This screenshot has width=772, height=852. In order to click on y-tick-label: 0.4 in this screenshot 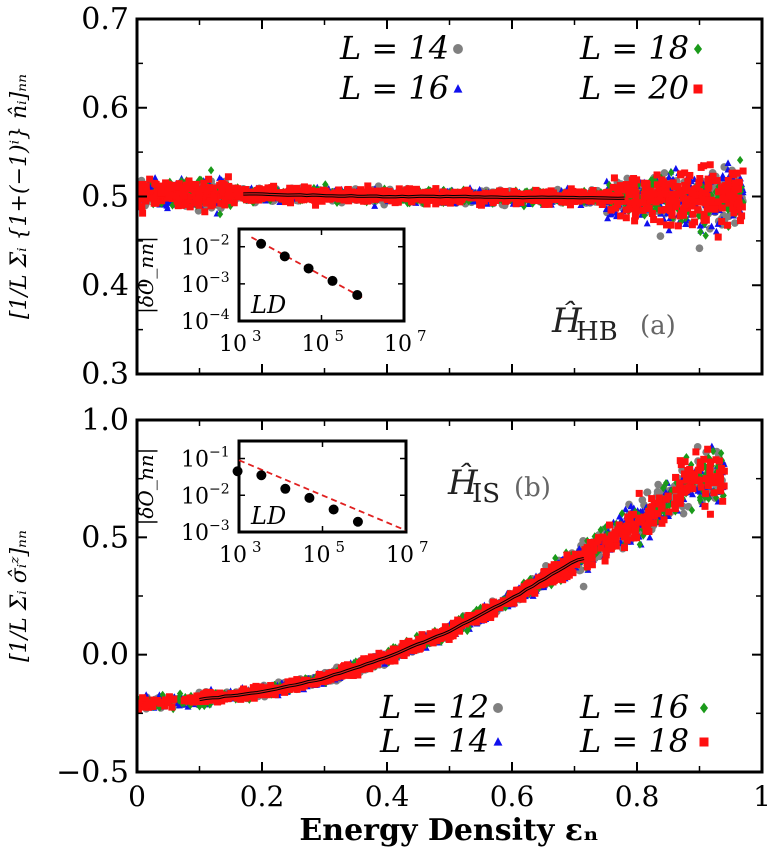, I will do `click(105, 285)`.